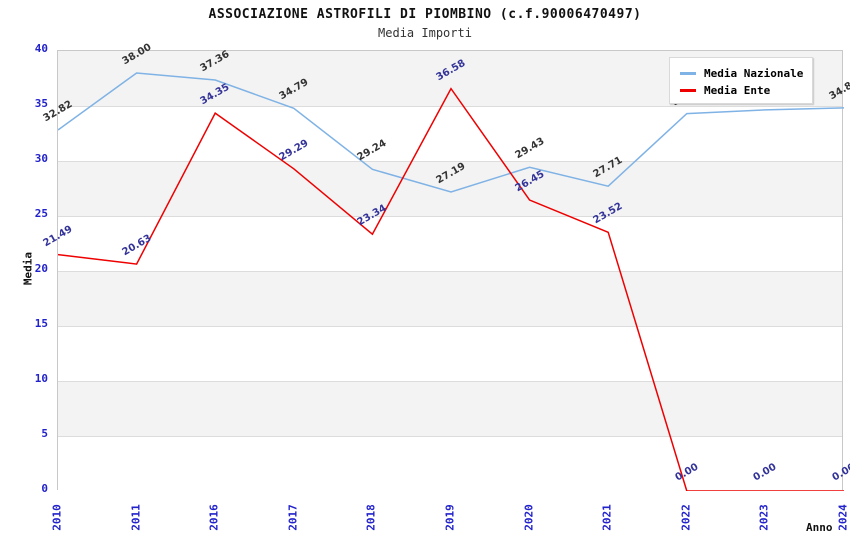 The width and height of the screenshot is (850, 550). What do you see at coordinates (819, 527) in the screenshot?
I see `x-axis-title: Anno` at bounding box center [819, 527].